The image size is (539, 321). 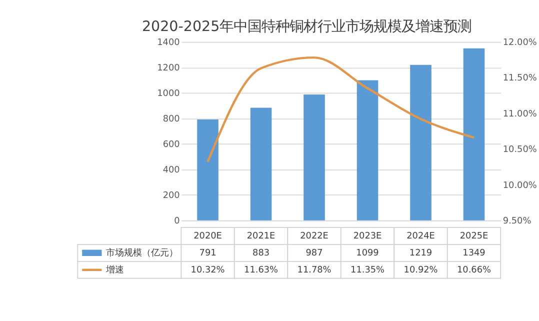 What do you see at coordinates (142, 253) in the screenshot?
I see `legend-label: 市场规模（亿元）` at bounding box center [142, 253].